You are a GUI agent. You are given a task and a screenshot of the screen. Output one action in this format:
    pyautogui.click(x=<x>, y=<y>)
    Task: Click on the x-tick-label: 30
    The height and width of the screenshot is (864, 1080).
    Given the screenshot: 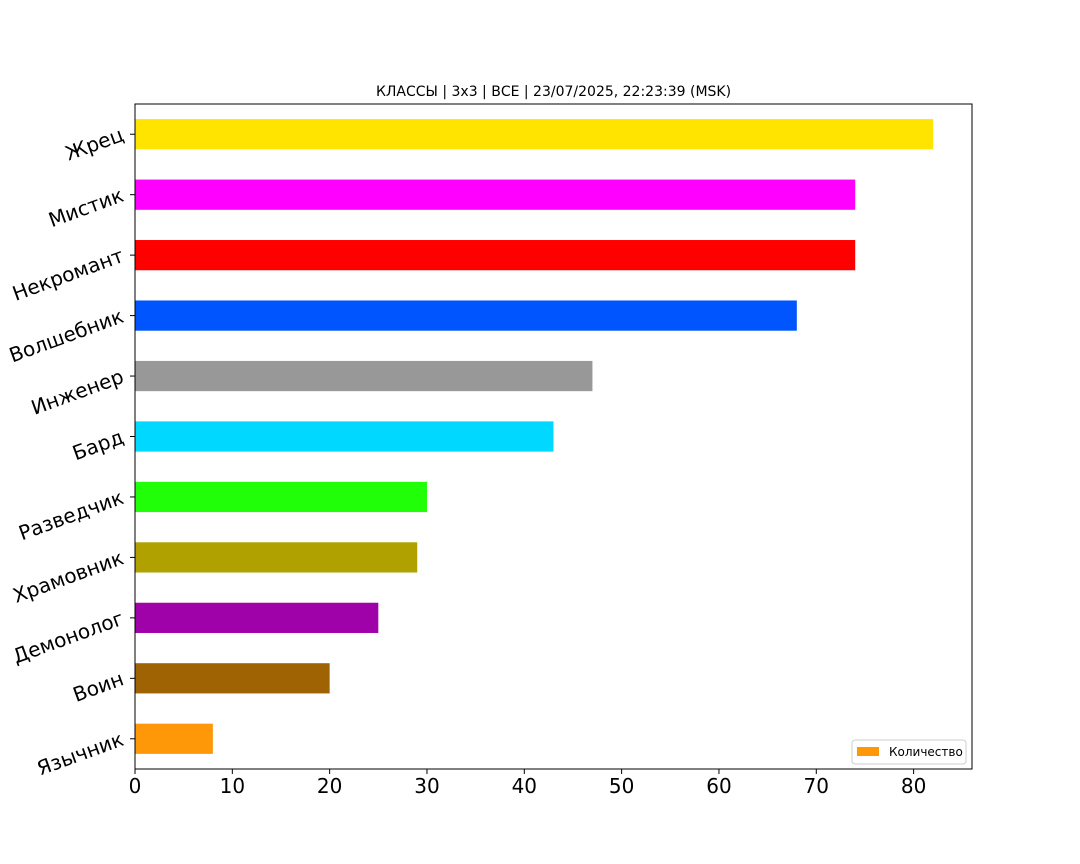 What is the action you would take?
    pyautogui.click(x=426, y=786)
    